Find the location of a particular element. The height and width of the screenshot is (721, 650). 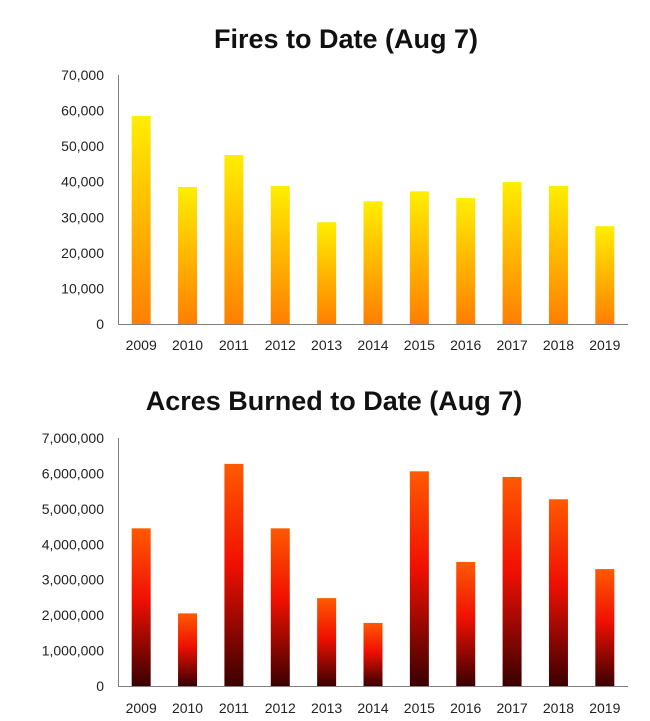

y-tick-label: 10,000 is located at coordinates (82, 288).